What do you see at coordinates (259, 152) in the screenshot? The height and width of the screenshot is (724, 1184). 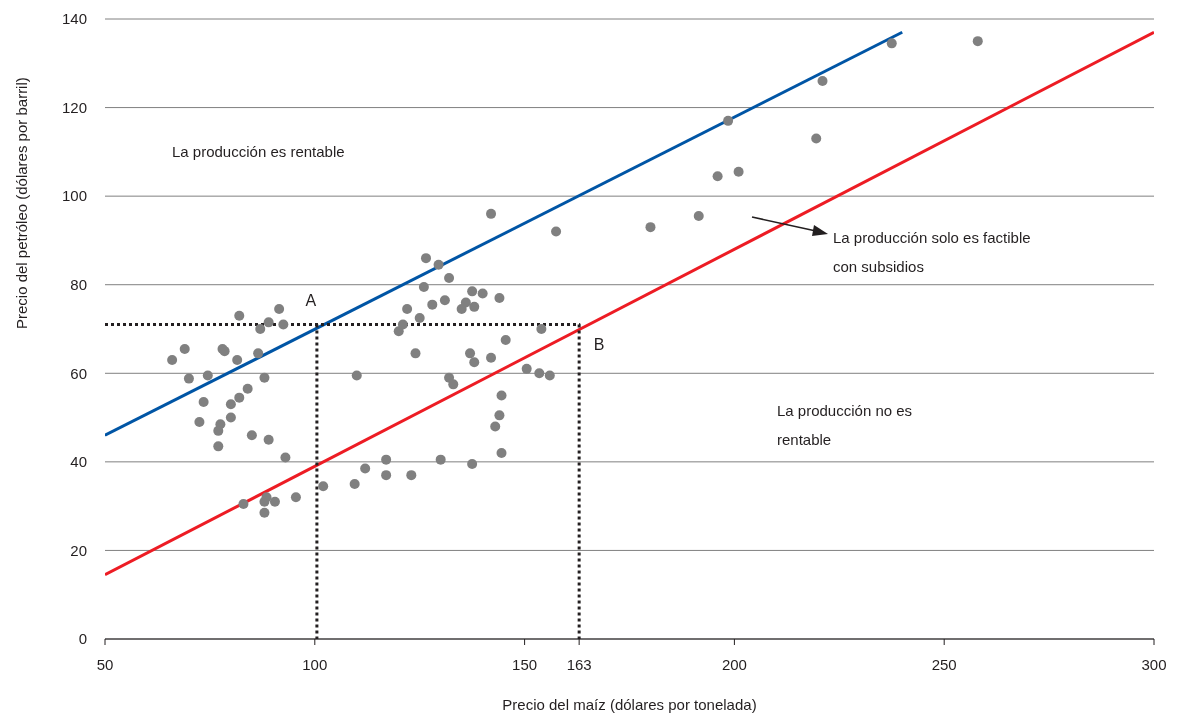 I see `annotation: La producción es rentable` at bounding box center [259, 152].